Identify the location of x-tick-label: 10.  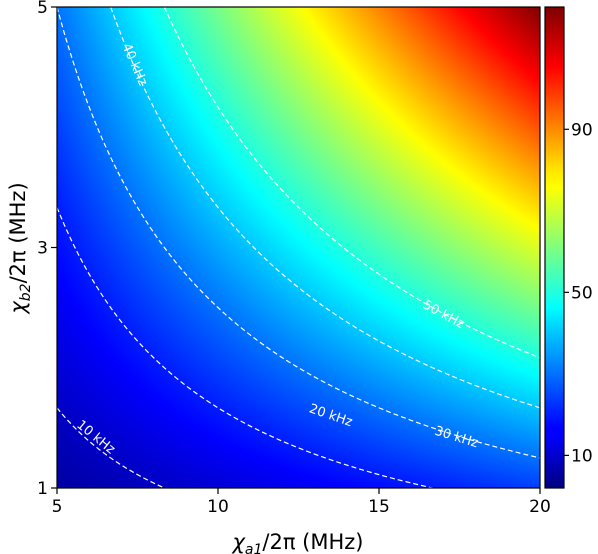
(218, 507).